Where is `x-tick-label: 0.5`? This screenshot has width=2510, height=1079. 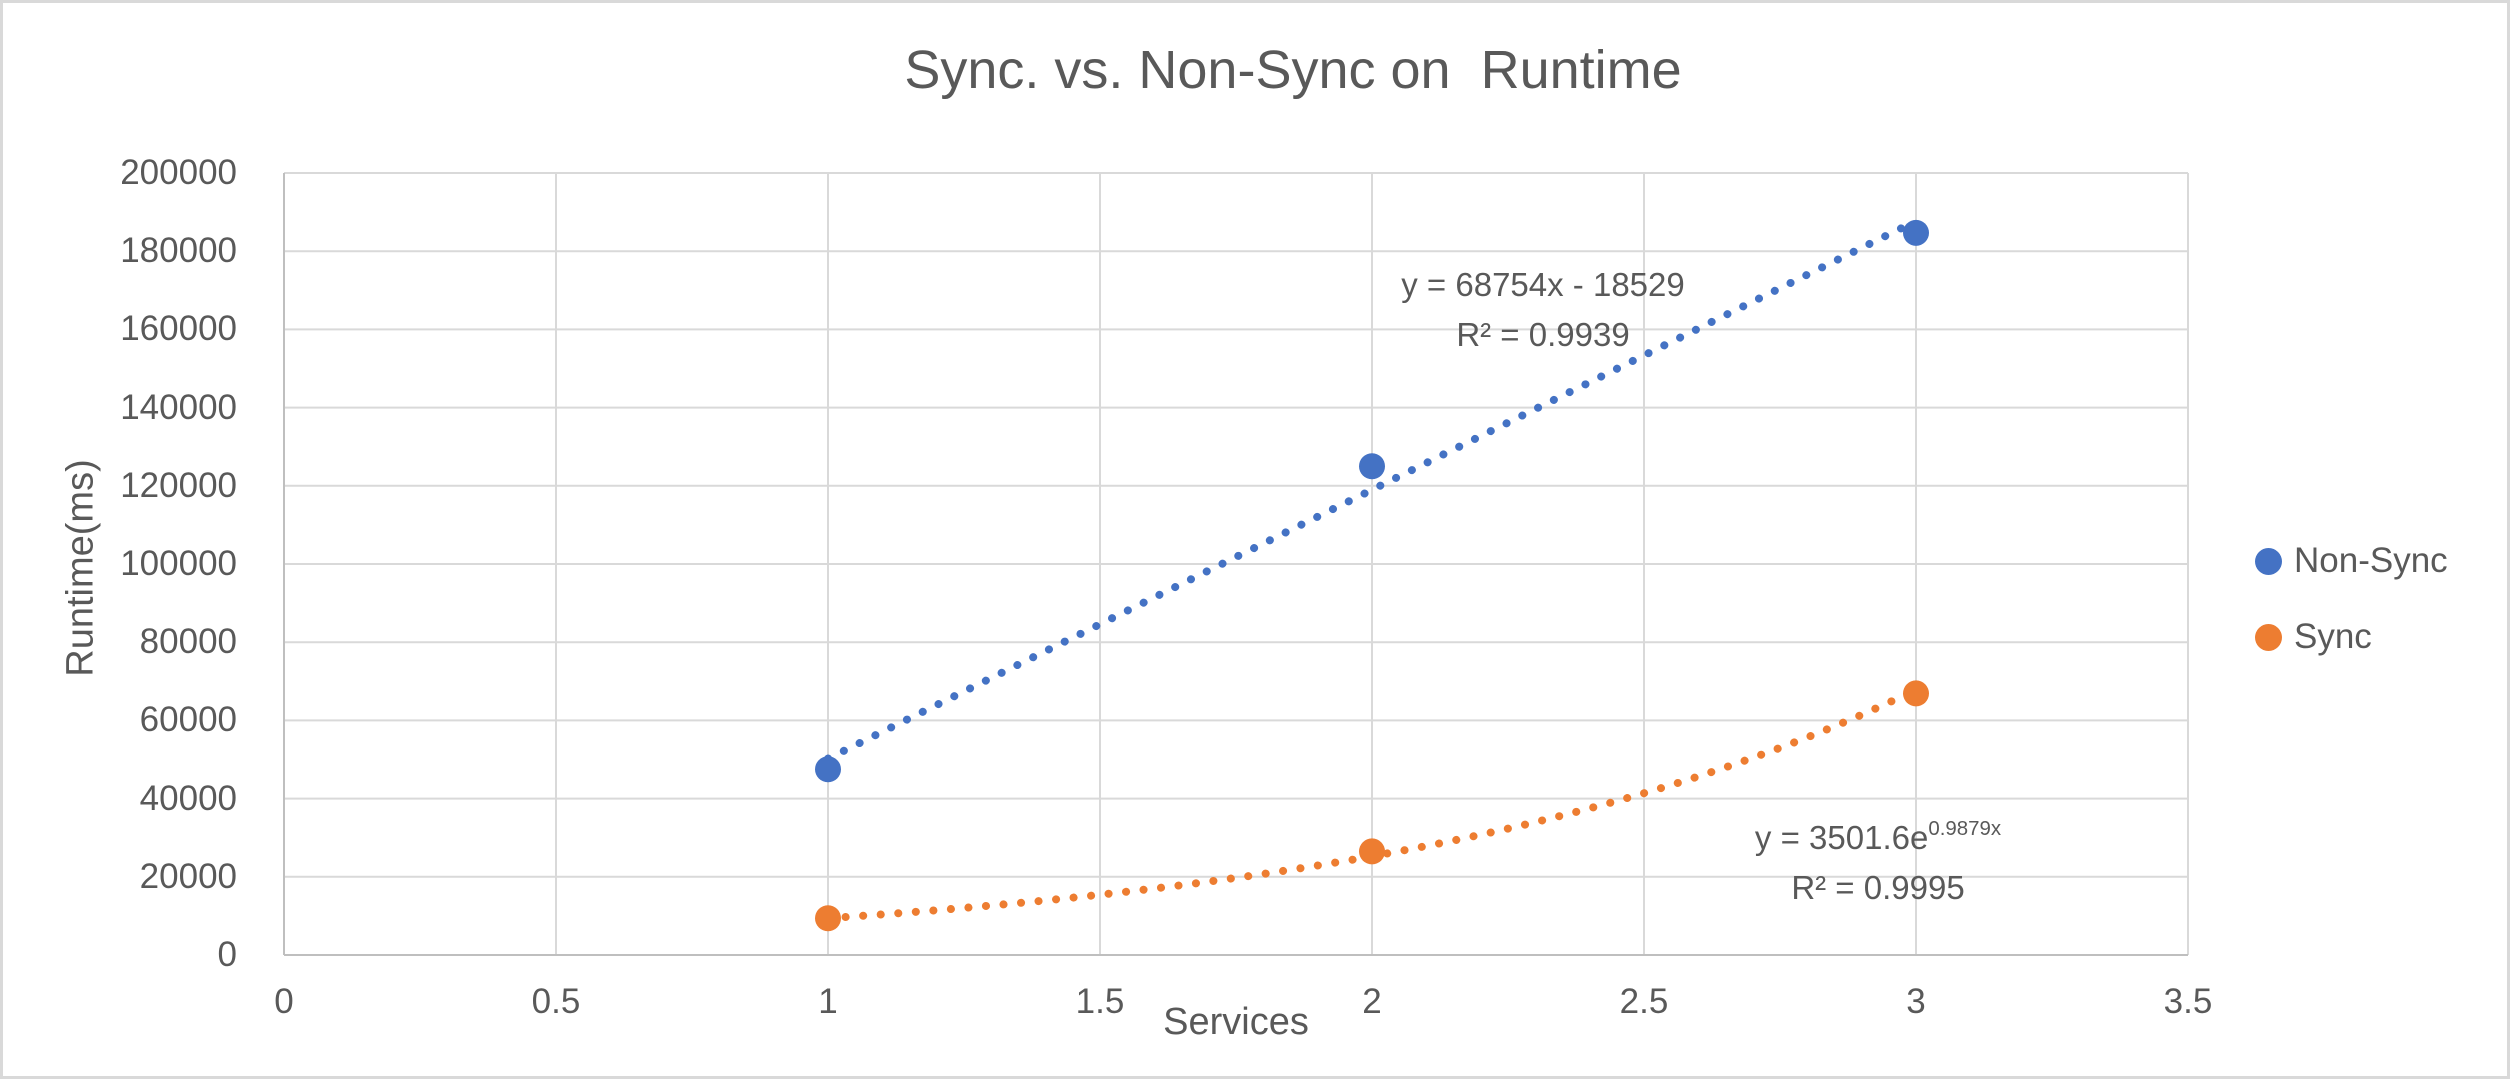
x-tick-label: 0.5 is located at coordinates (556, 1001).